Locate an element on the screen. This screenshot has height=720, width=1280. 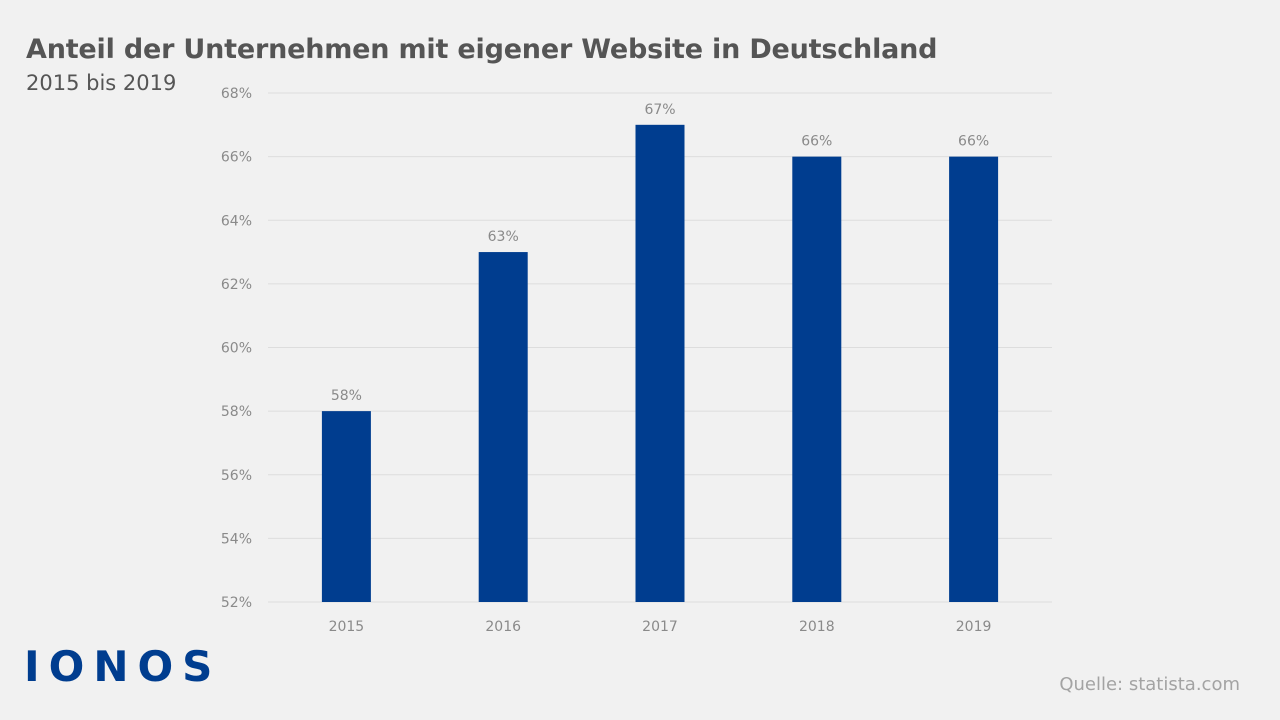
ionos-logo: IONOS is located at coordinates (123, 666).